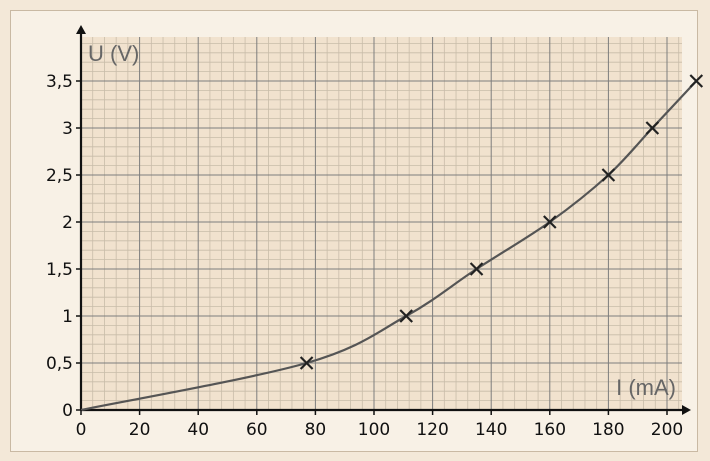 This screenshot has height=461, width=710. I want to click on x-tick-label: 120, so click(432, 430).